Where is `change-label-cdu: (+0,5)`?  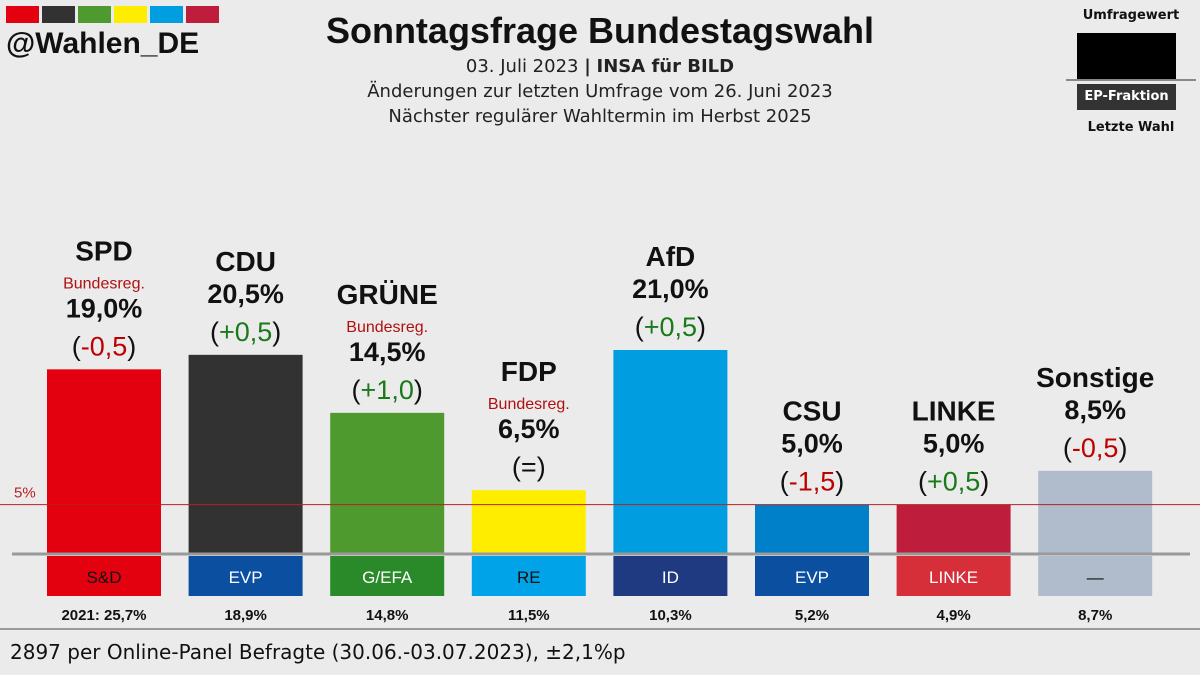 change-label-cdu: (+0,5) is located at coordinates (245, 332).